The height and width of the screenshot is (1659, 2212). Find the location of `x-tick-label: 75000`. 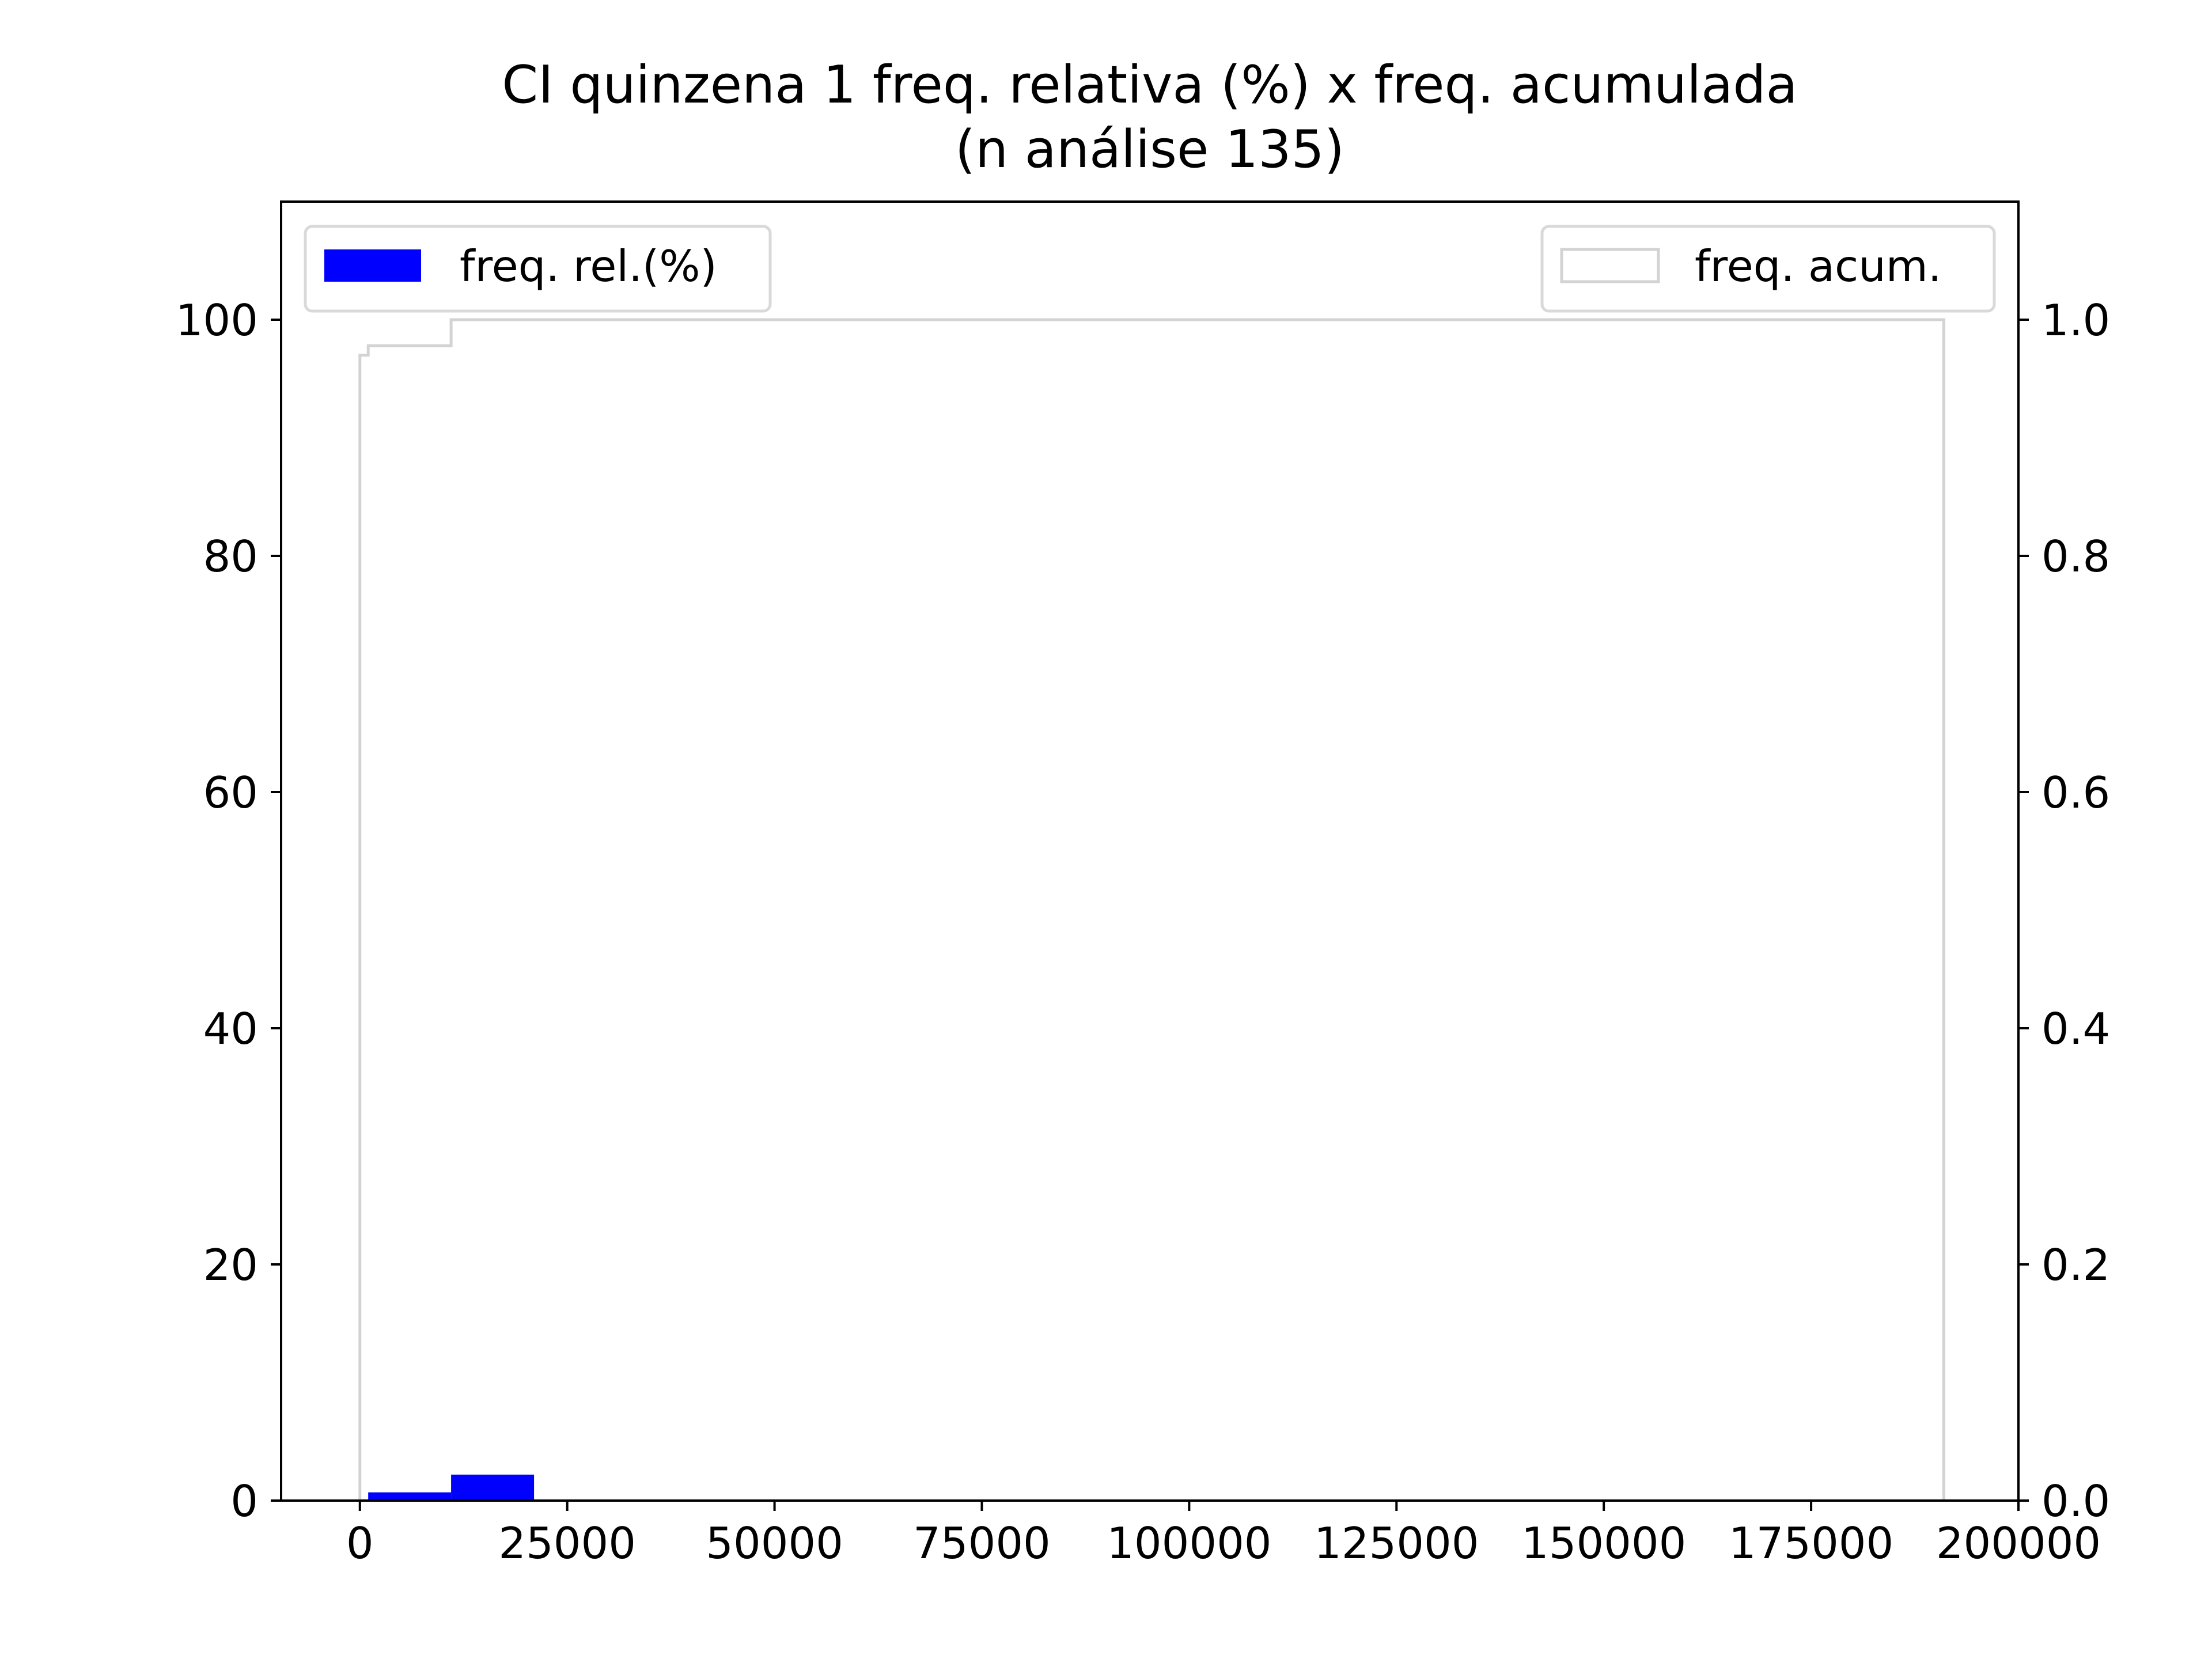

x-tick-label: 75000 is located at coordinates (982, 1543).